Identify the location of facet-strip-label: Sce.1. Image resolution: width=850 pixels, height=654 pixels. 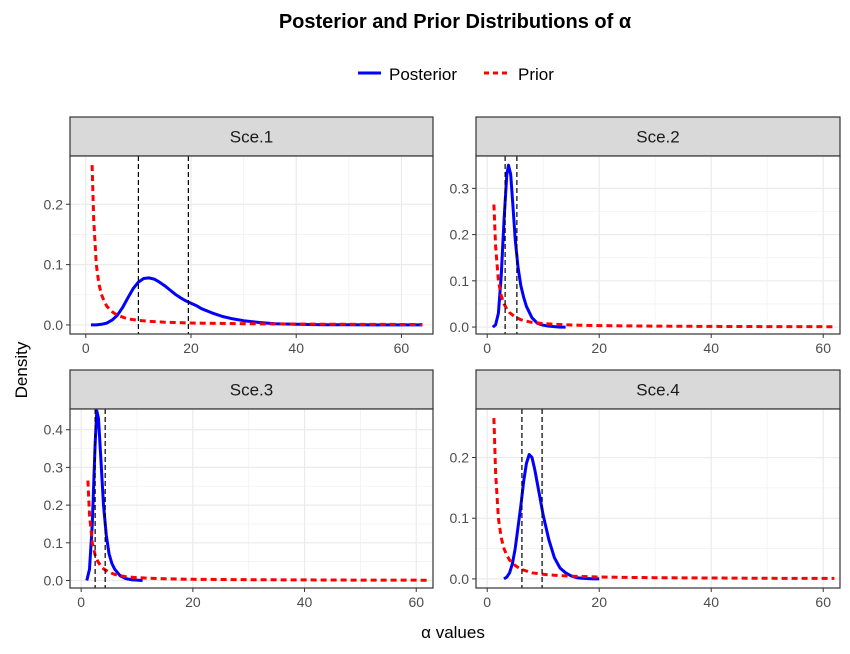
(251, 137).